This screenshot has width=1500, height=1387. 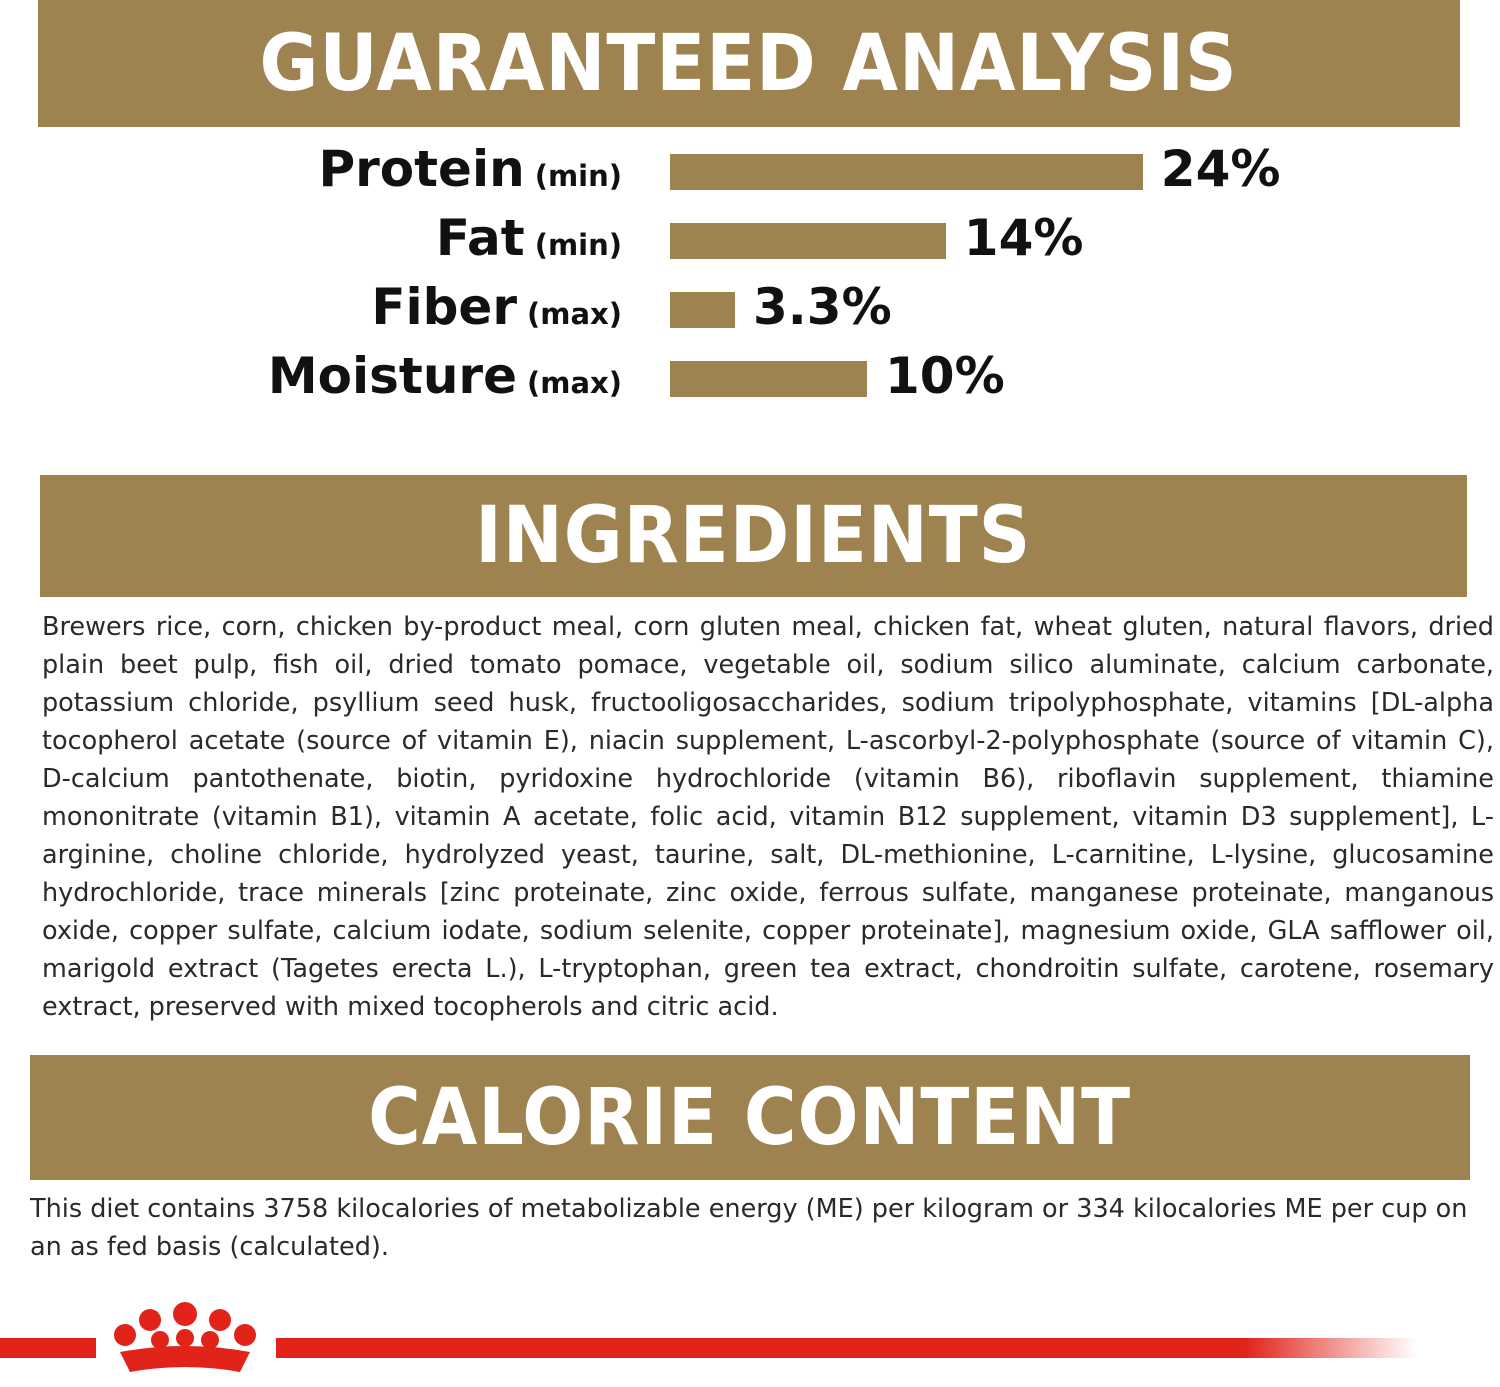 I want to click on value-label: 10%, so click(x=945, y=376).